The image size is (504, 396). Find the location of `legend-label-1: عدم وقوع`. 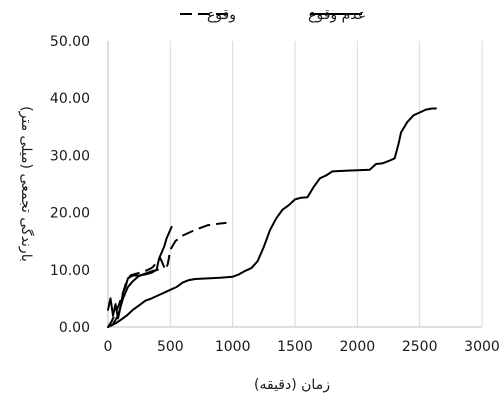

legend-label-1: عدم وقوع is located at coordinates (337, 15).